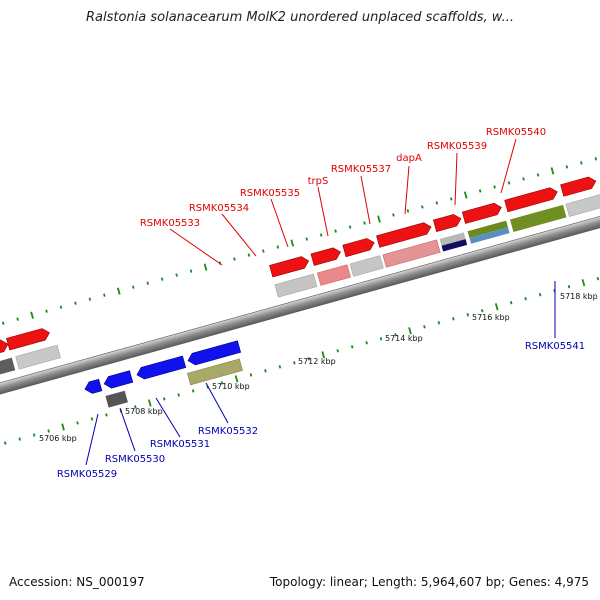 The width and height of the screenshot is (600, 600). I want to click on gene-label: RSMK05532, so click(228, 431).